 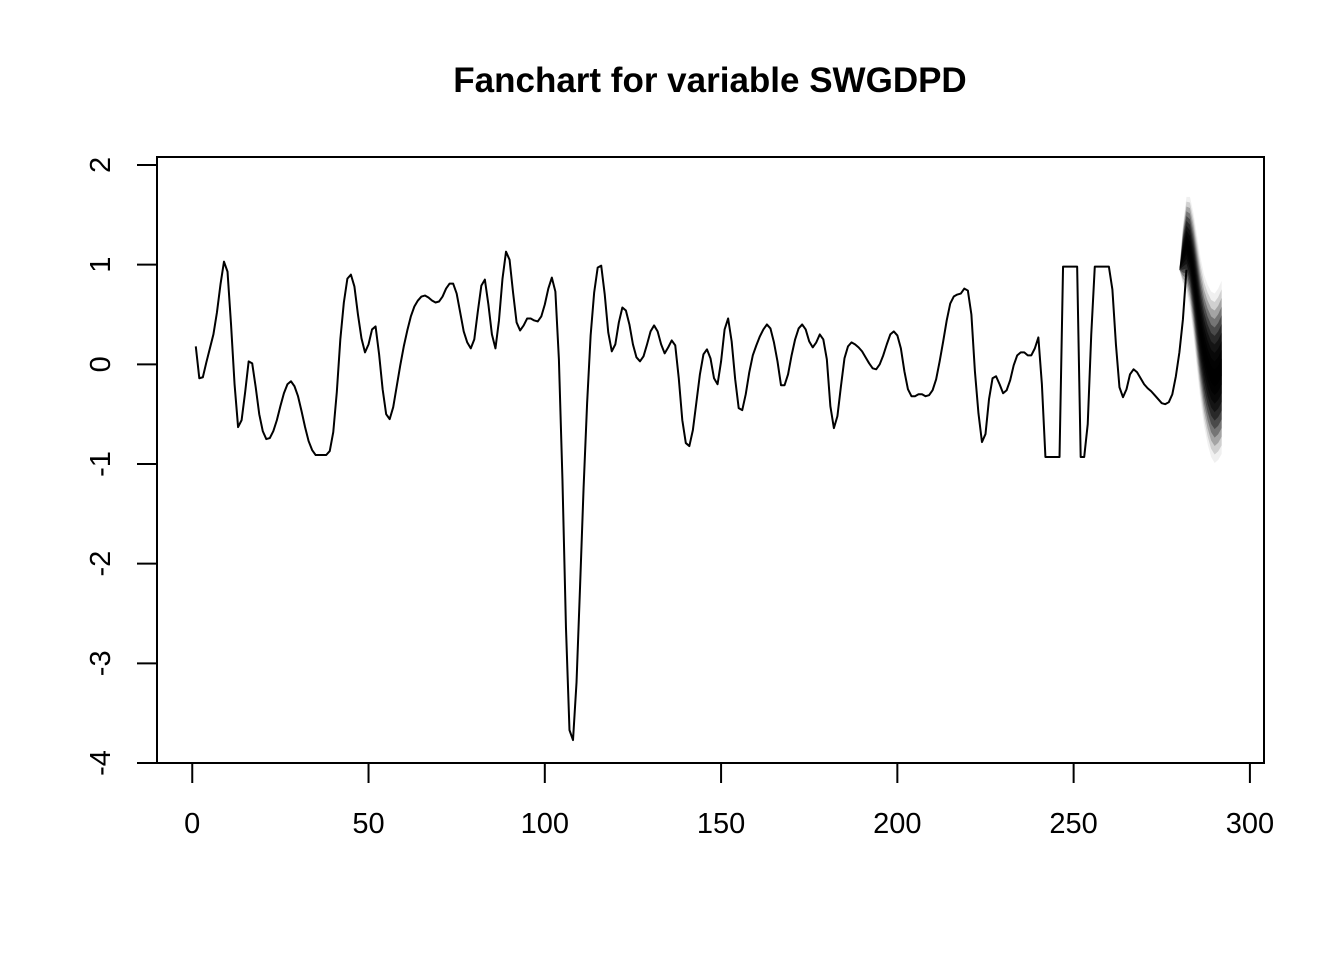 I want to click on y-tick-label: -3, so click(x=101, y=663).